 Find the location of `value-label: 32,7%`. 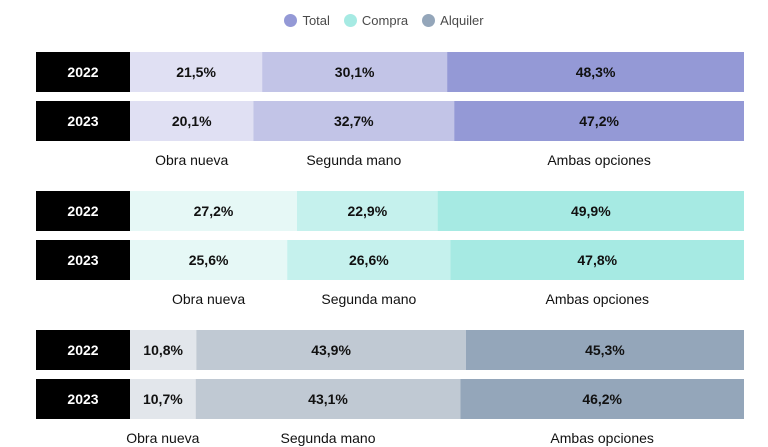

value-label: 32,7% is located at coordinates (354, 121).